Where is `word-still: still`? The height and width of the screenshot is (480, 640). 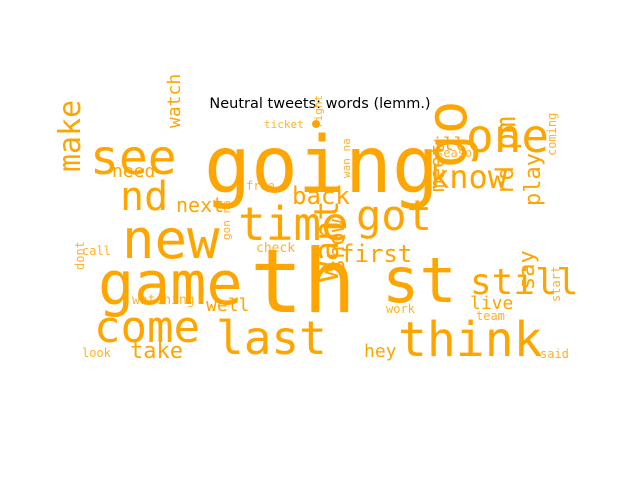 word-still: still is located at coordinates (524, 282).